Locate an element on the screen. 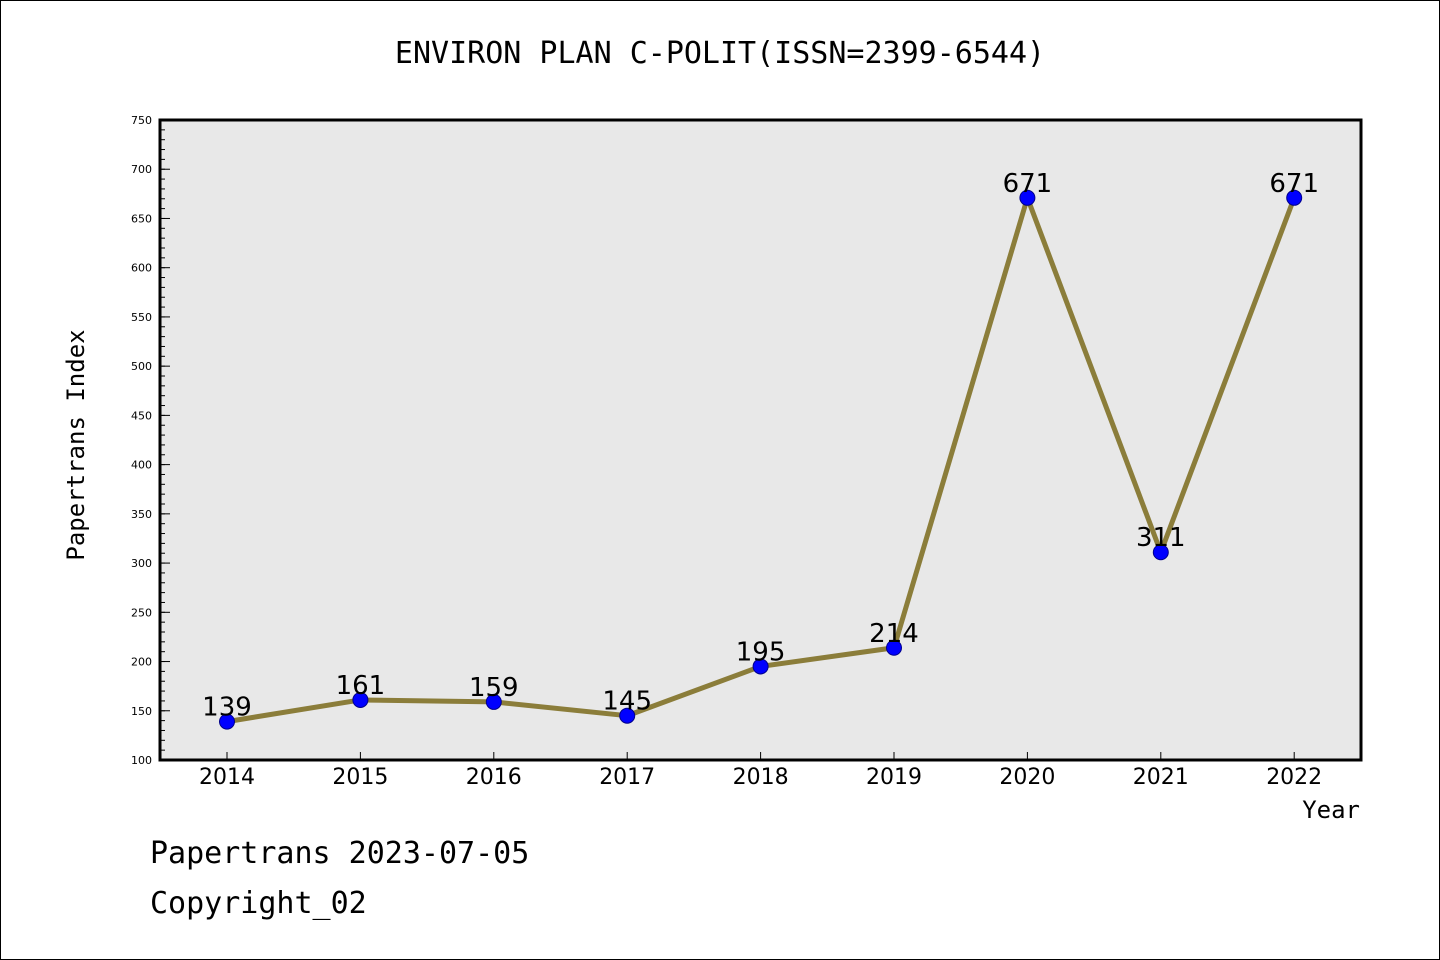  y-tick-label: 750 is located at coordinates (141, 120).